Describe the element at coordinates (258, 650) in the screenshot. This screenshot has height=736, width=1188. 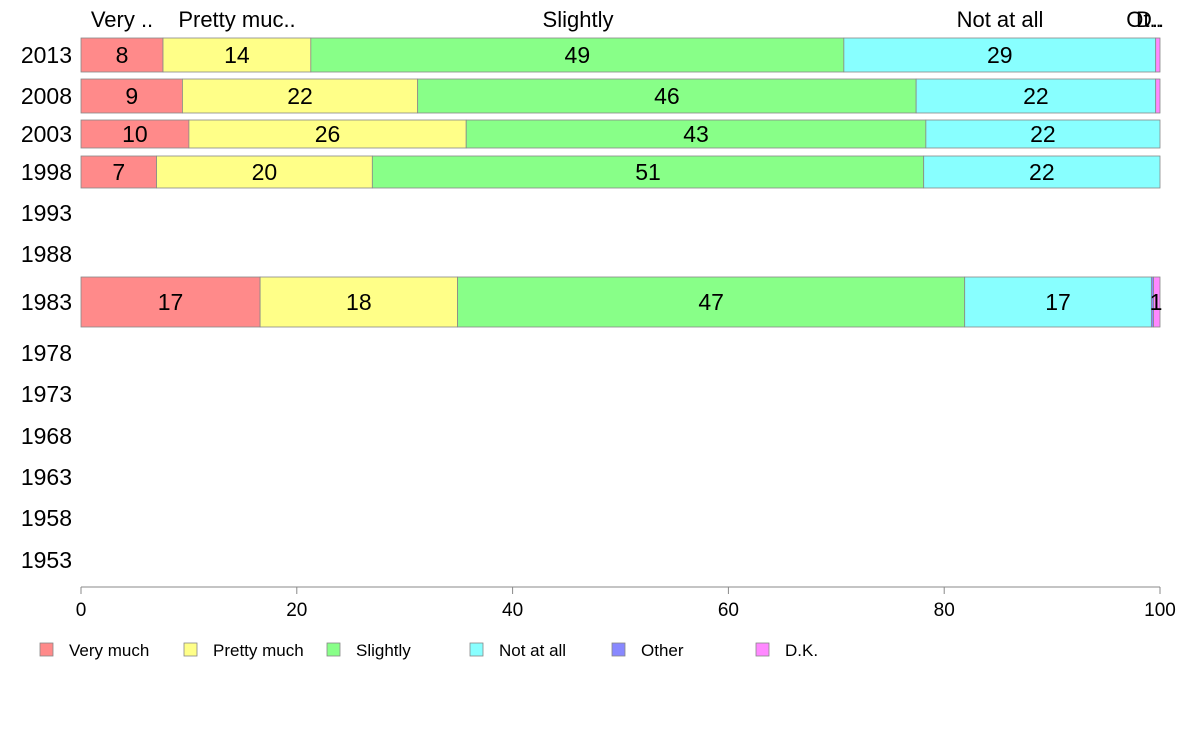
I see `legend-label: Pretty much` at that location.